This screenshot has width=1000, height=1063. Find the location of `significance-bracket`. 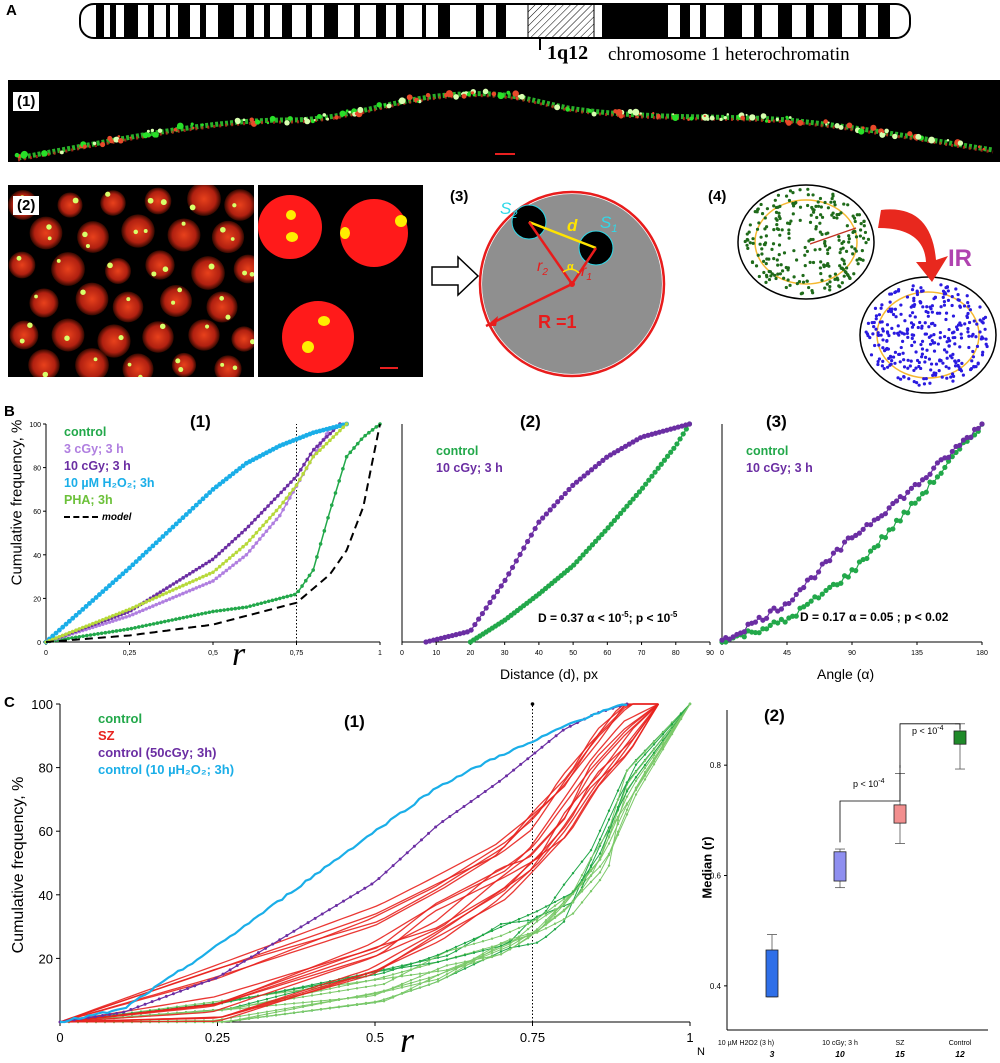

significance-bracket is located at coordinates (870, 804).